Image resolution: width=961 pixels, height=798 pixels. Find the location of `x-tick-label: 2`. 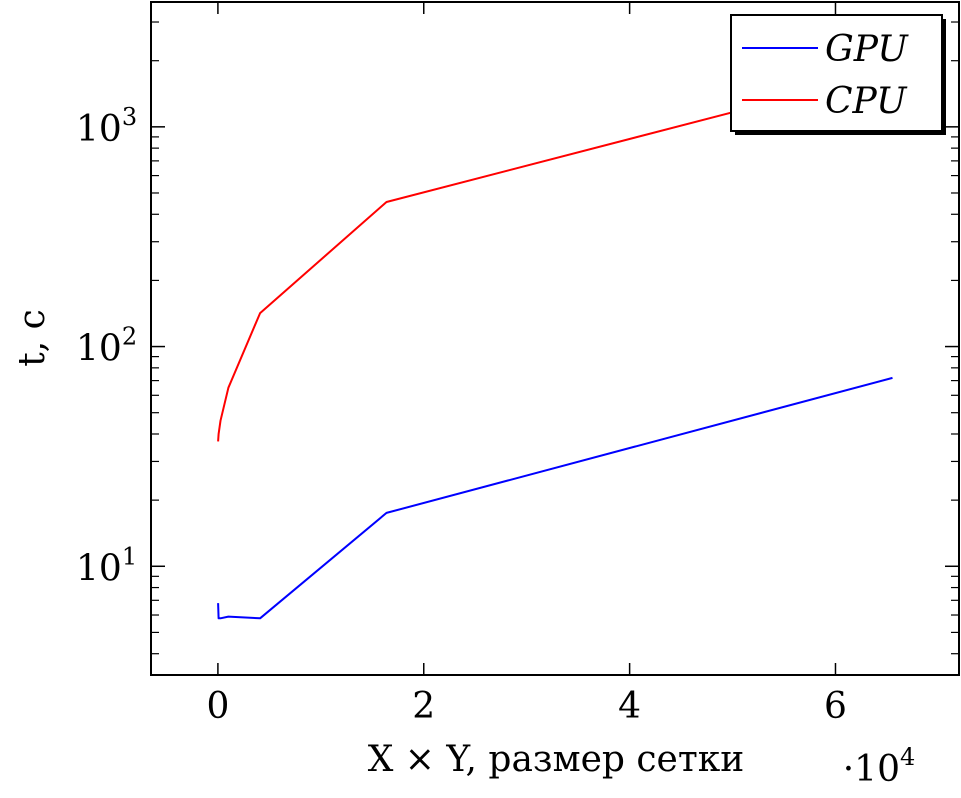

x-tick-label: 2 is located at coordinates (423, 706).